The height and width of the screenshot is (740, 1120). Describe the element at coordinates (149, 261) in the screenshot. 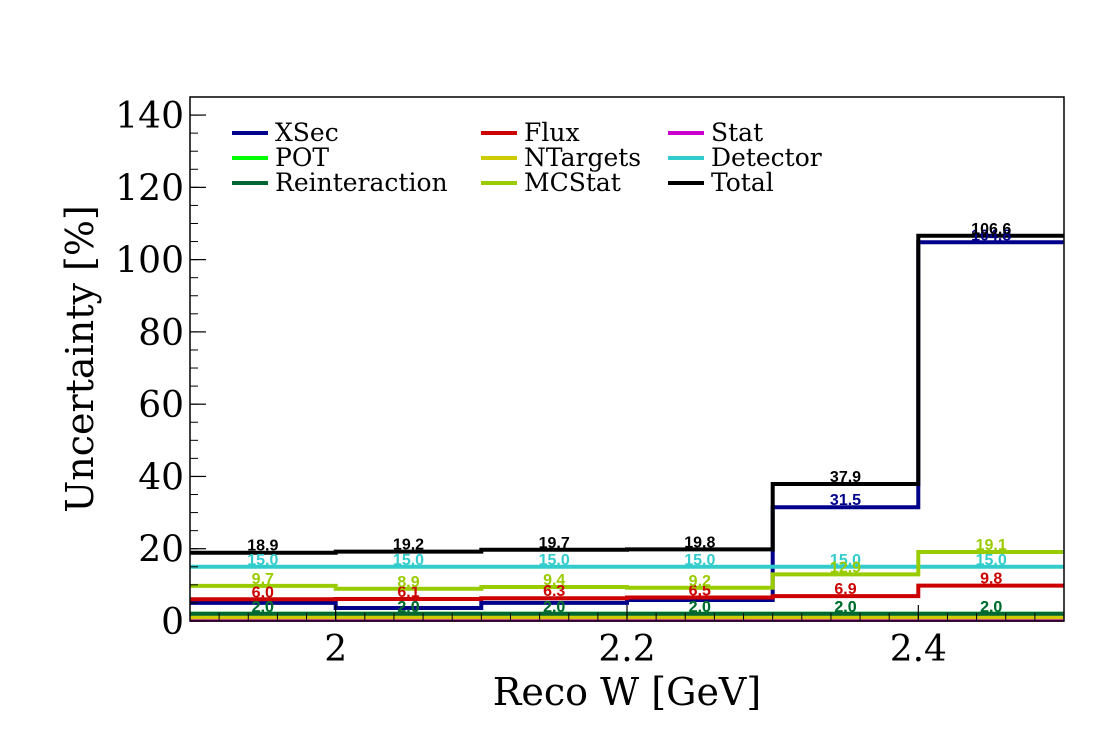

I see `y-tick-label: 100` at that location.